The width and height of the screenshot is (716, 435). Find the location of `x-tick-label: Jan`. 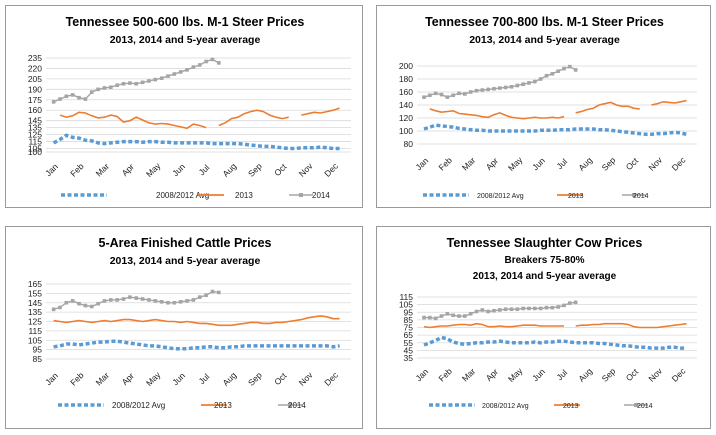

x-tick-label: Jan is located at coordinates (421, 163).